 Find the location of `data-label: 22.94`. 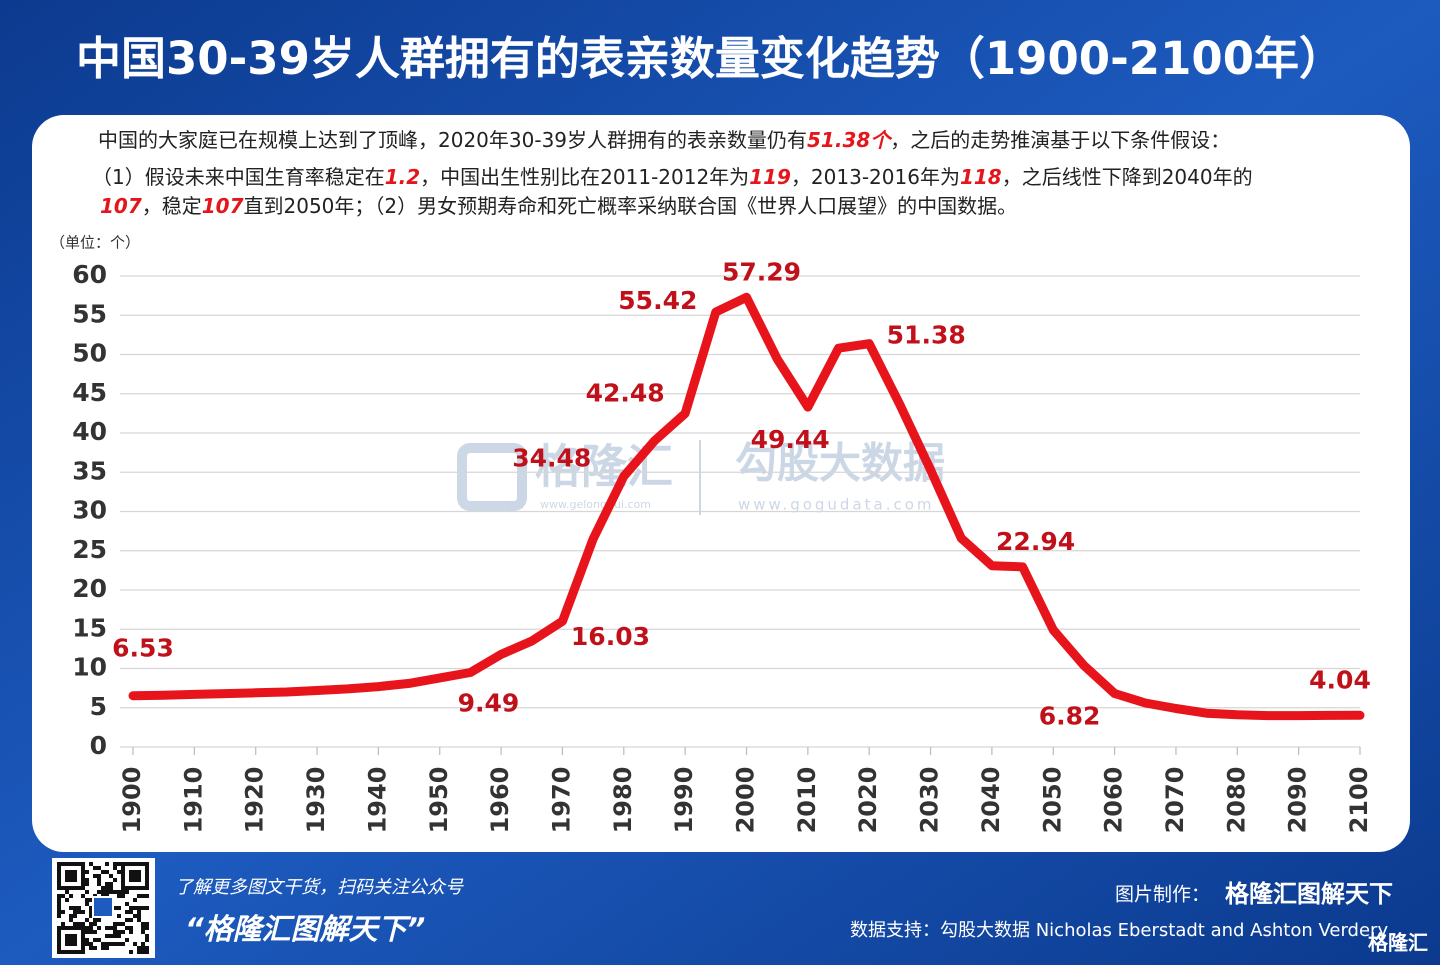

data-label: 22.94 is located at coordinates (1035, 541).